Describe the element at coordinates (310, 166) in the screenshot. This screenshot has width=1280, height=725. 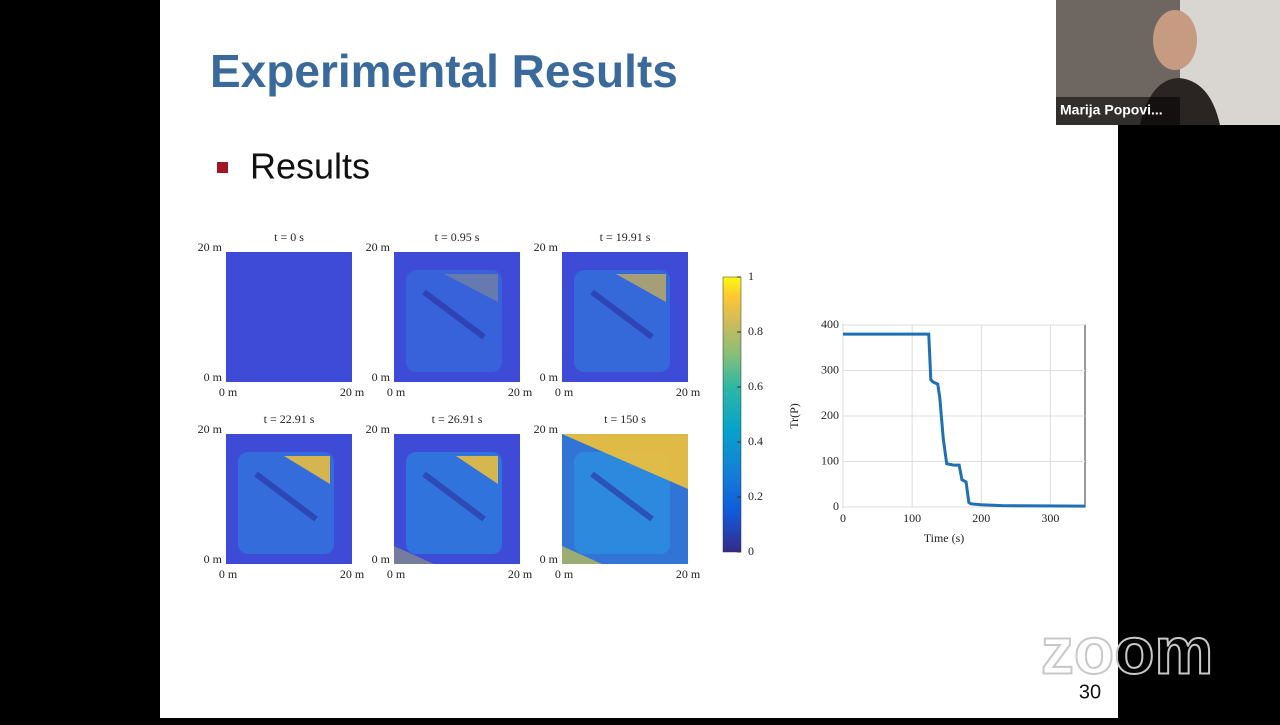
I see `bullet-text: Results` at that location.